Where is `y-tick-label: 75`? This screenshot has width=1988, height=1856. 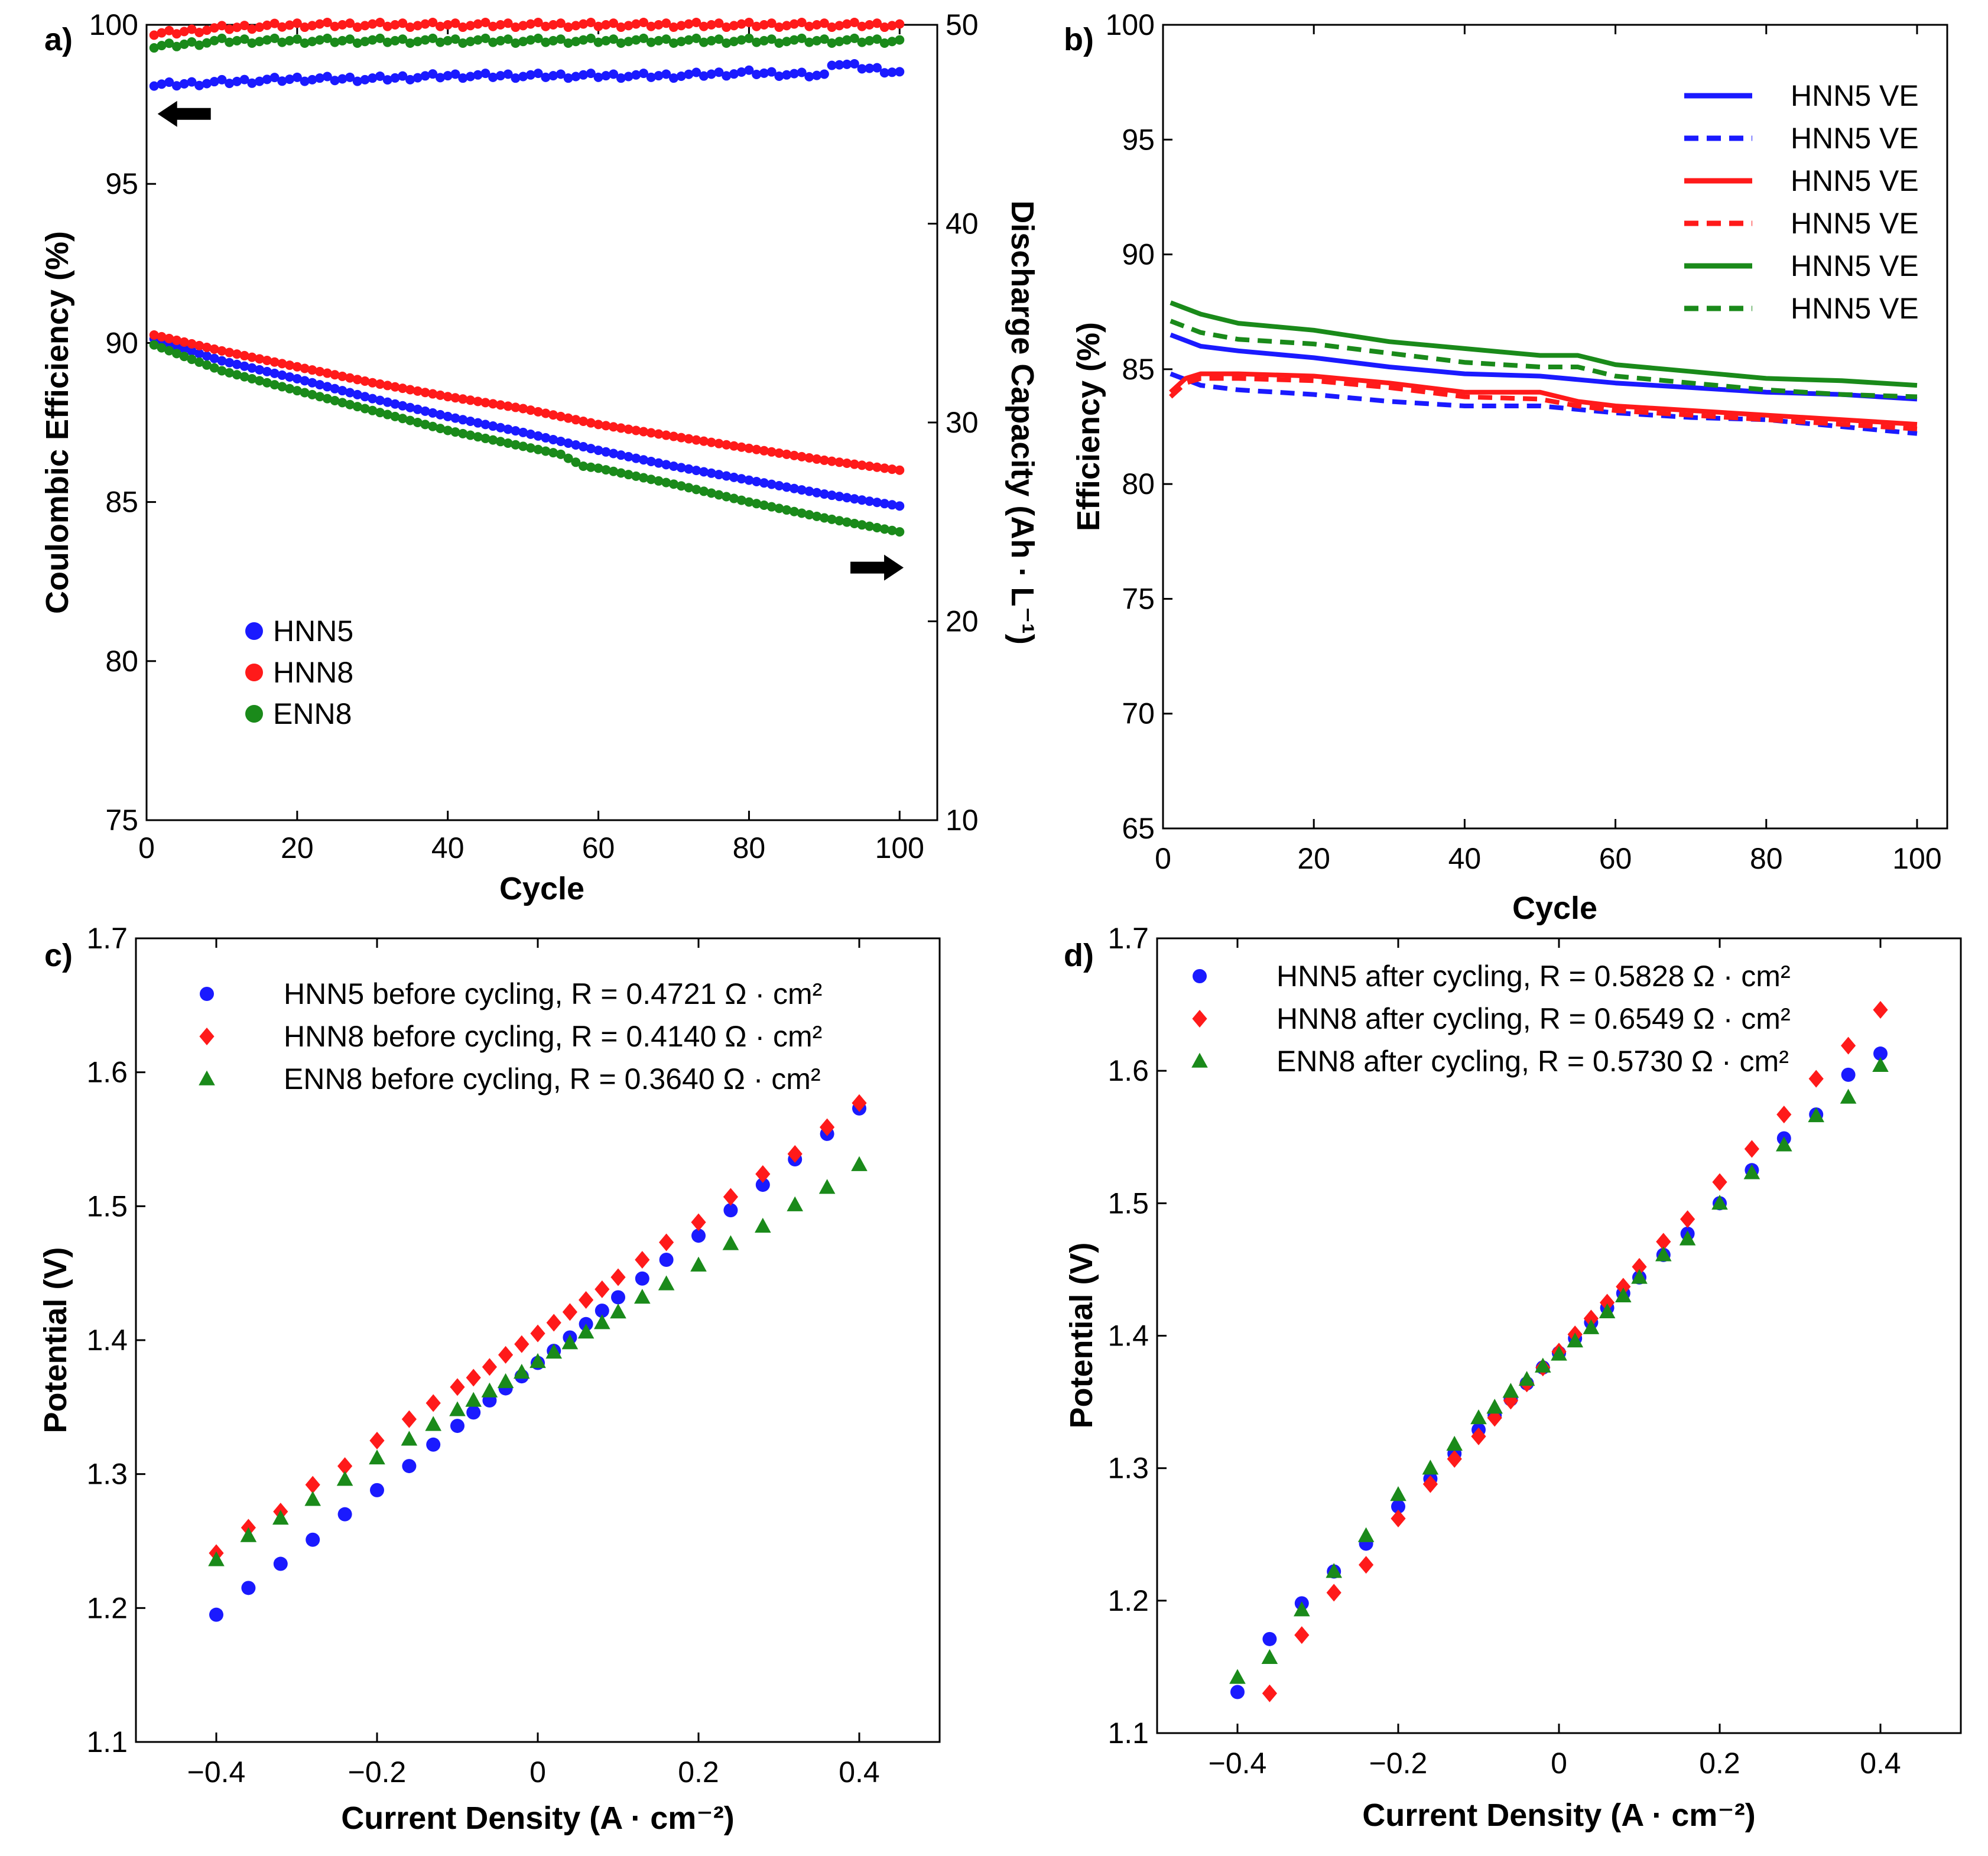 y-tick-label: 75 is located at coordinates (121, 820).